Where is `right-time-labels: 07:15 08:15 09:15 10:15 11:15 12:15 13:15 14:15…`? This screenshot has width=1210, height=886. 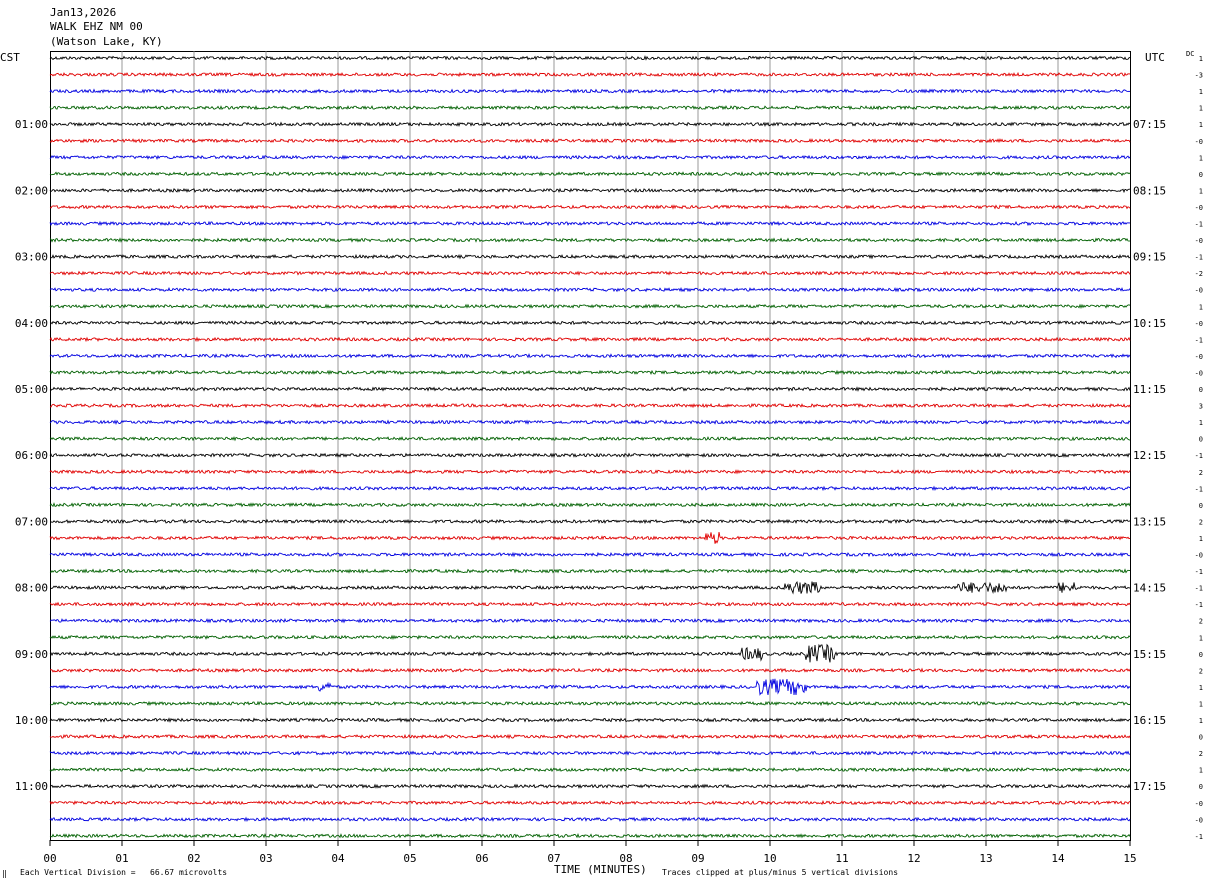 right-time-labels: 07:15 08:15 09:15 10:15 11:15 12:15 13:15 14:15… is located at coordinates (1149, 455).